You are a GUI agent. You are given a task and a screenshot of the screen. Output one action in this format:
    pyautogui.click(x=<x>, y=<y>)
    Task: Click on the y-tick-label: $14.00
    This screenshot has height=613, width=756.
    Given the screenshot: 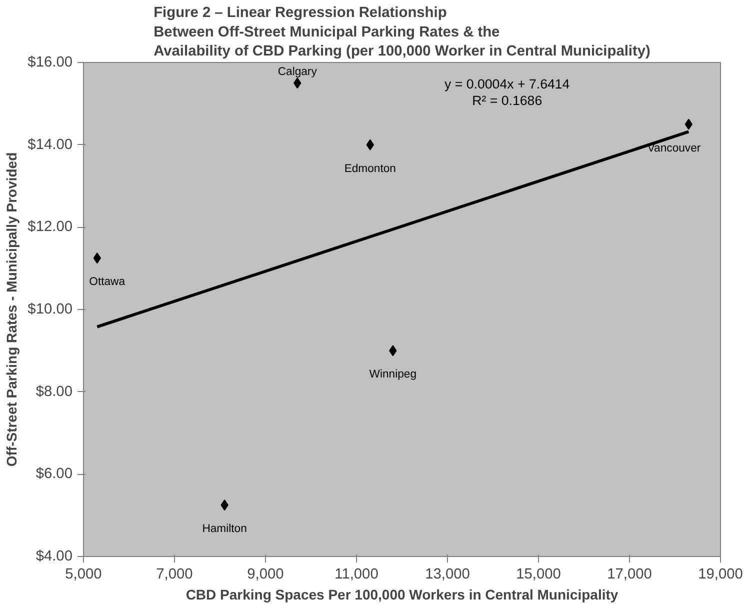 What is the action you would take?
    pyautogui.click(x=50, y=144)
    